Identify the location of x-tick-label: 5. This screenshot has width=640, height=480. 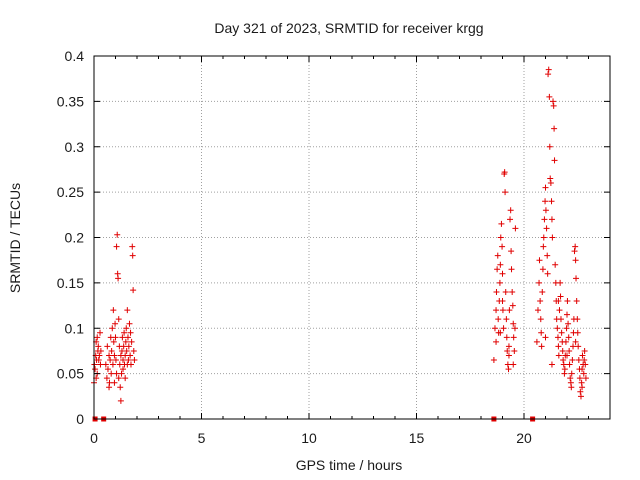
(202, 438).